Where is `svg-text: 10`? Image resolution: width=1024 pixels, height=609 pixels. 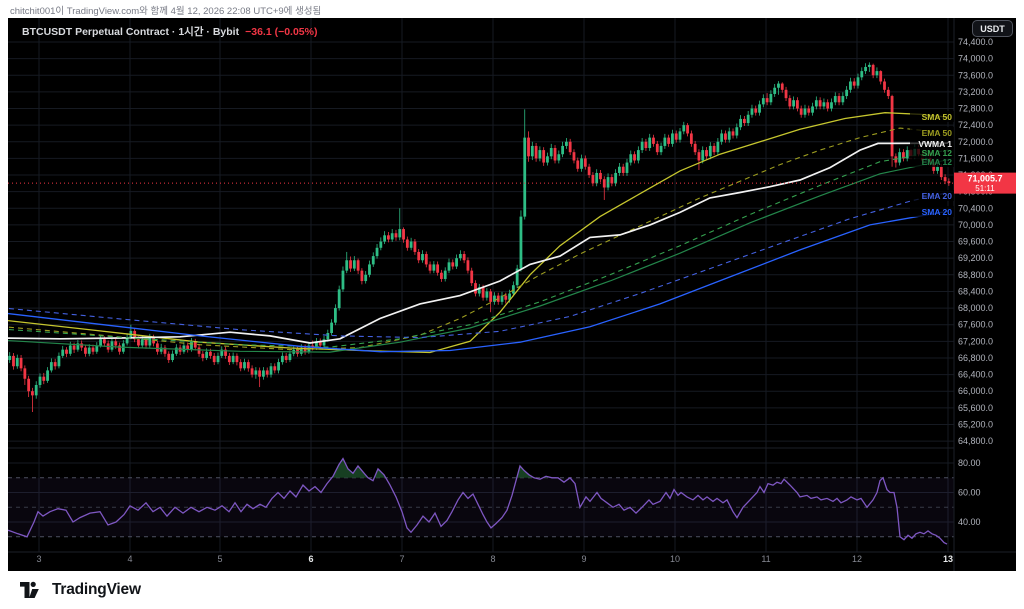 svg-text: 10 is located at coordinates (675, 559).